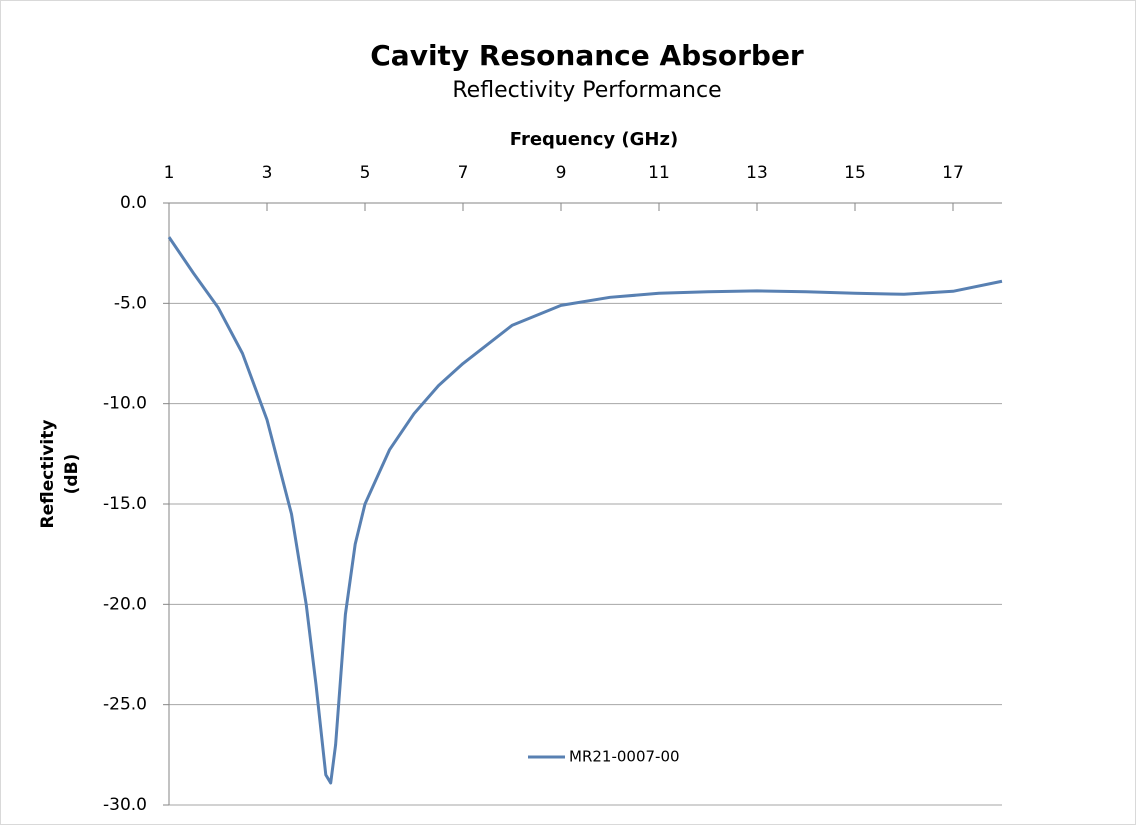  I want to click on x-tick-label: 11, so click(659, 173).